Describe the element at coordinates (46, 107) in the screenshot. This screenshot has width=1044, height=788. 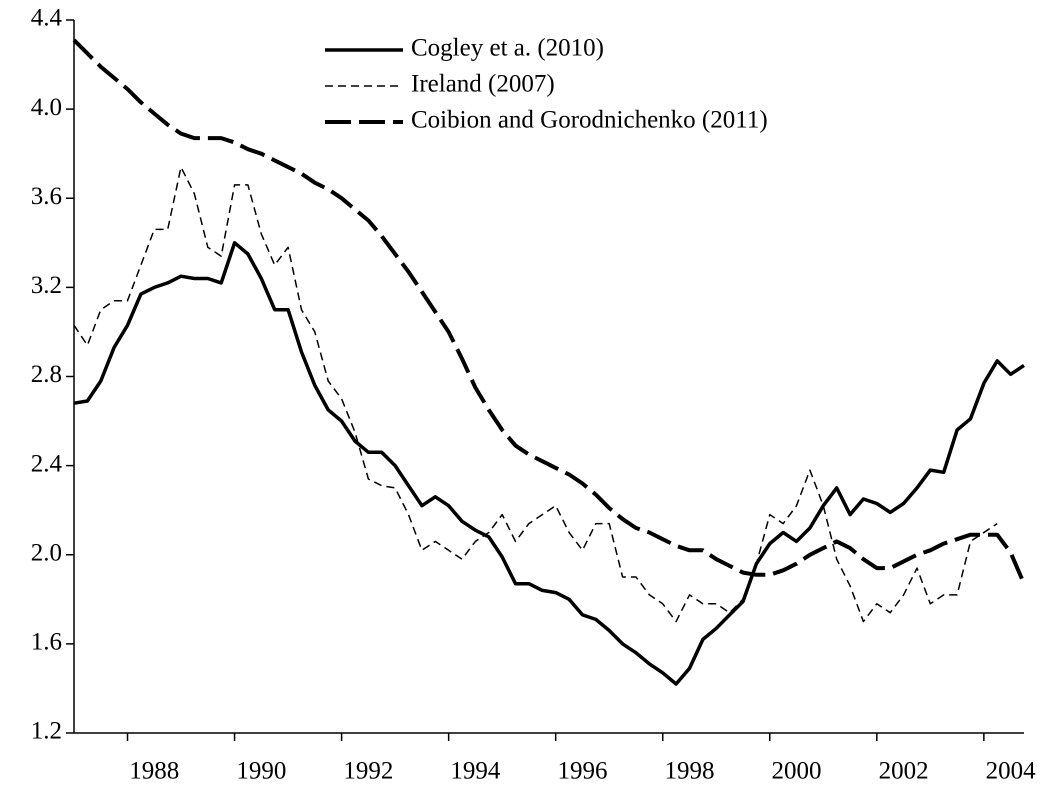
I see `y-tick-label: 4.0` at that location.